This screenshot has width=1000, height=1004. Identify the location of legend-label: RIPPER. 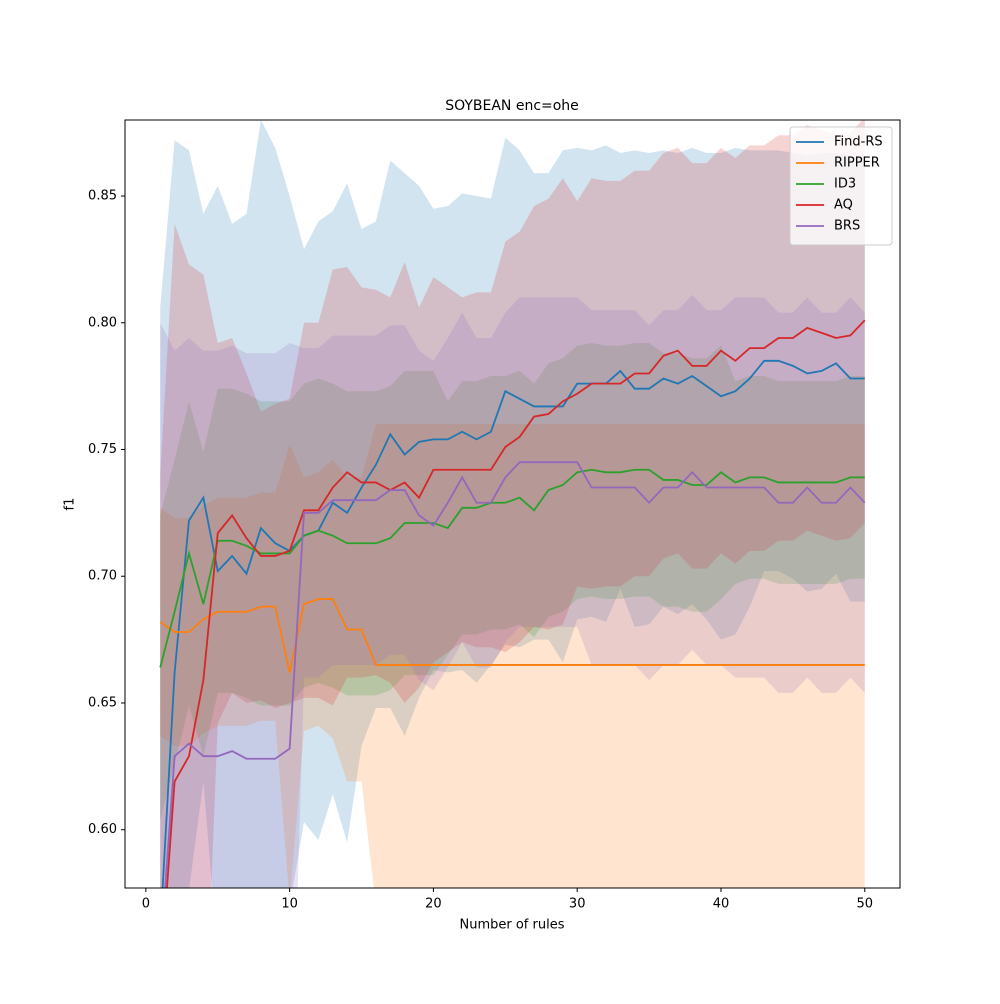
(857, 163).